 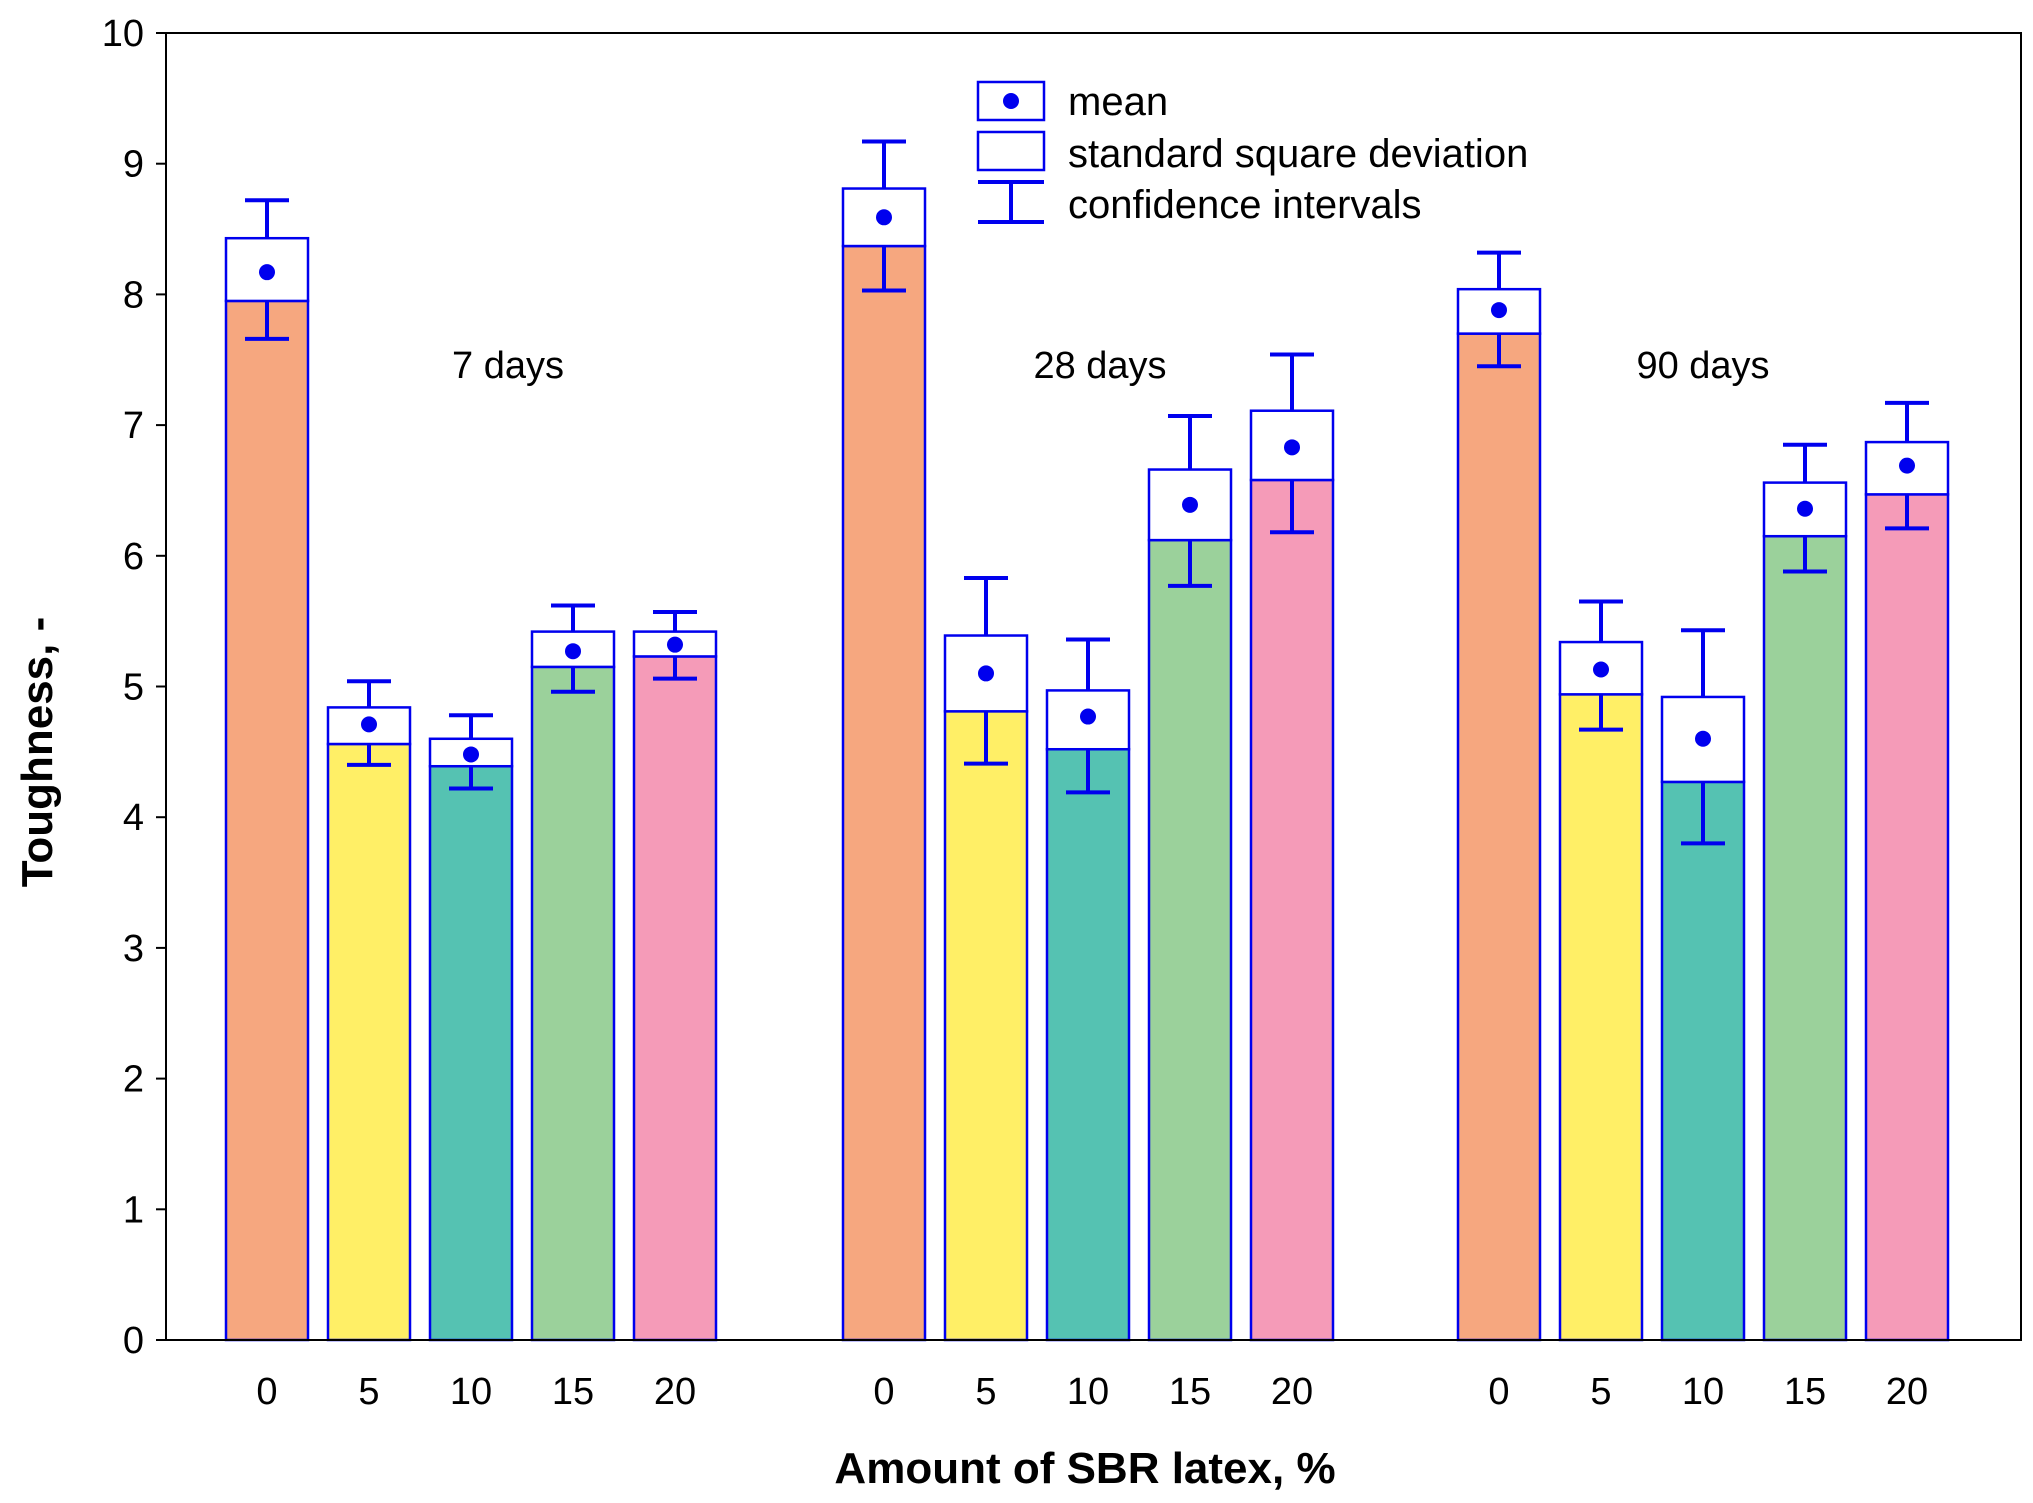 What do you see at coordinates (1600, 1392) in the screenshot?
I see `x-tick-label-g2-c5: 5` at bounding box center [1600, 1392].